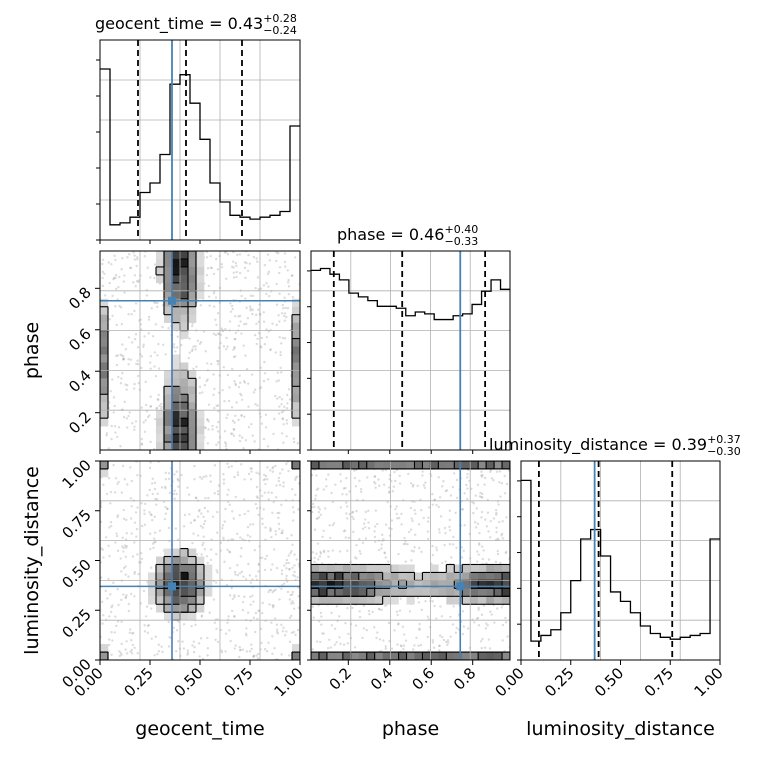 The image size is (760, 760). I want to click on x-tick-label: 0.50, so click(188, 682).